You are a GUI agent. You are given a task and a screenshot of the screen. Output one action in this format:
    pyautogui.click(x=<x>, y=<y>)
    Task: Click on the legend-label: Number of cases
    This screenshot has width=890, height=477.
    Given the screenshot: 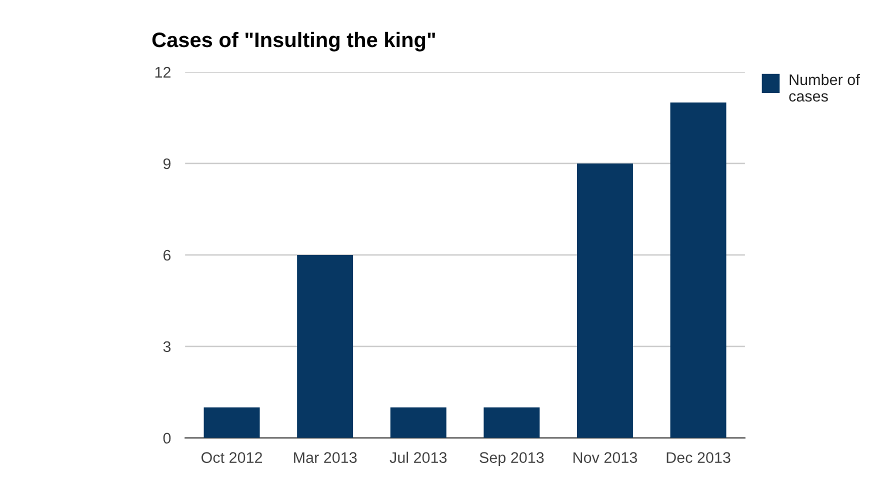 What is the action you would take?
    pyautogui.click(x=824, y=88)
    